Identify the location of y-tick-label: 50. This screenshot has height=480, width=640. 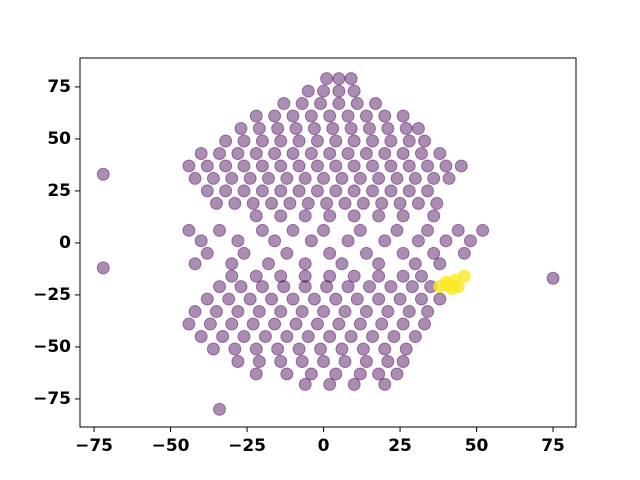
(59, 139).